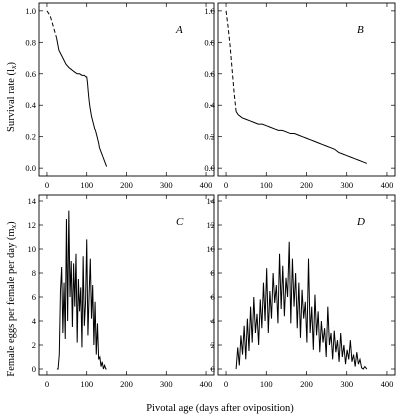 The width and height of the screenshot is (420, 416). Describe the element at coordinates (209, 137) in the screenshot. I see `y-tick-label-b-0.2: 0.2` at that location.